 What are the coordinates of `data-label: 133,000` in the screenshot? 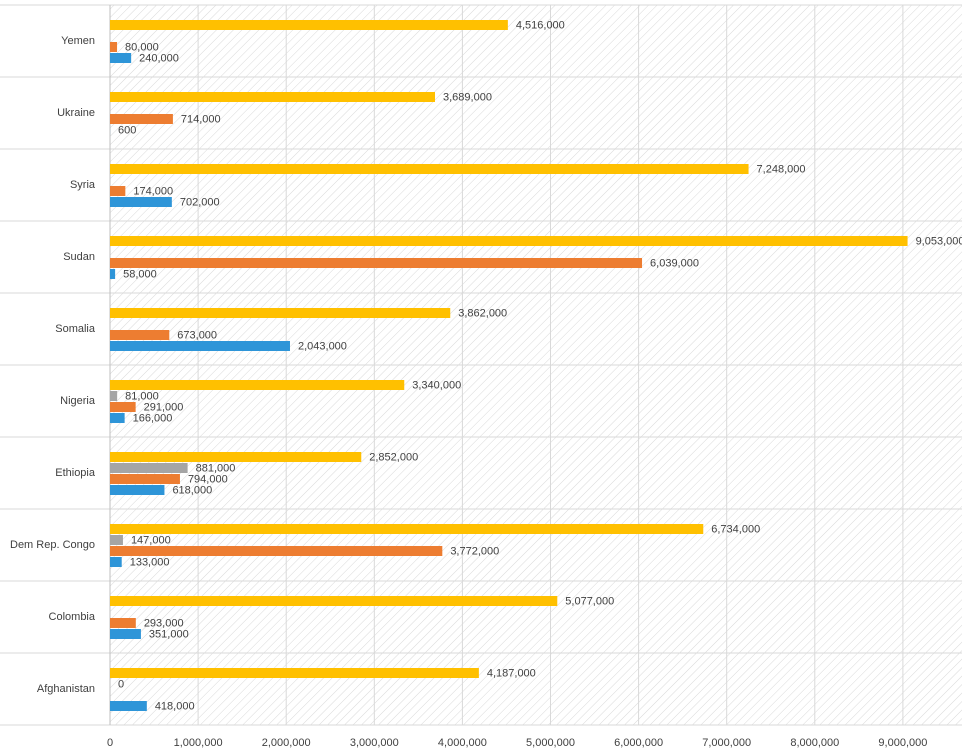 It's located at (150, 562).